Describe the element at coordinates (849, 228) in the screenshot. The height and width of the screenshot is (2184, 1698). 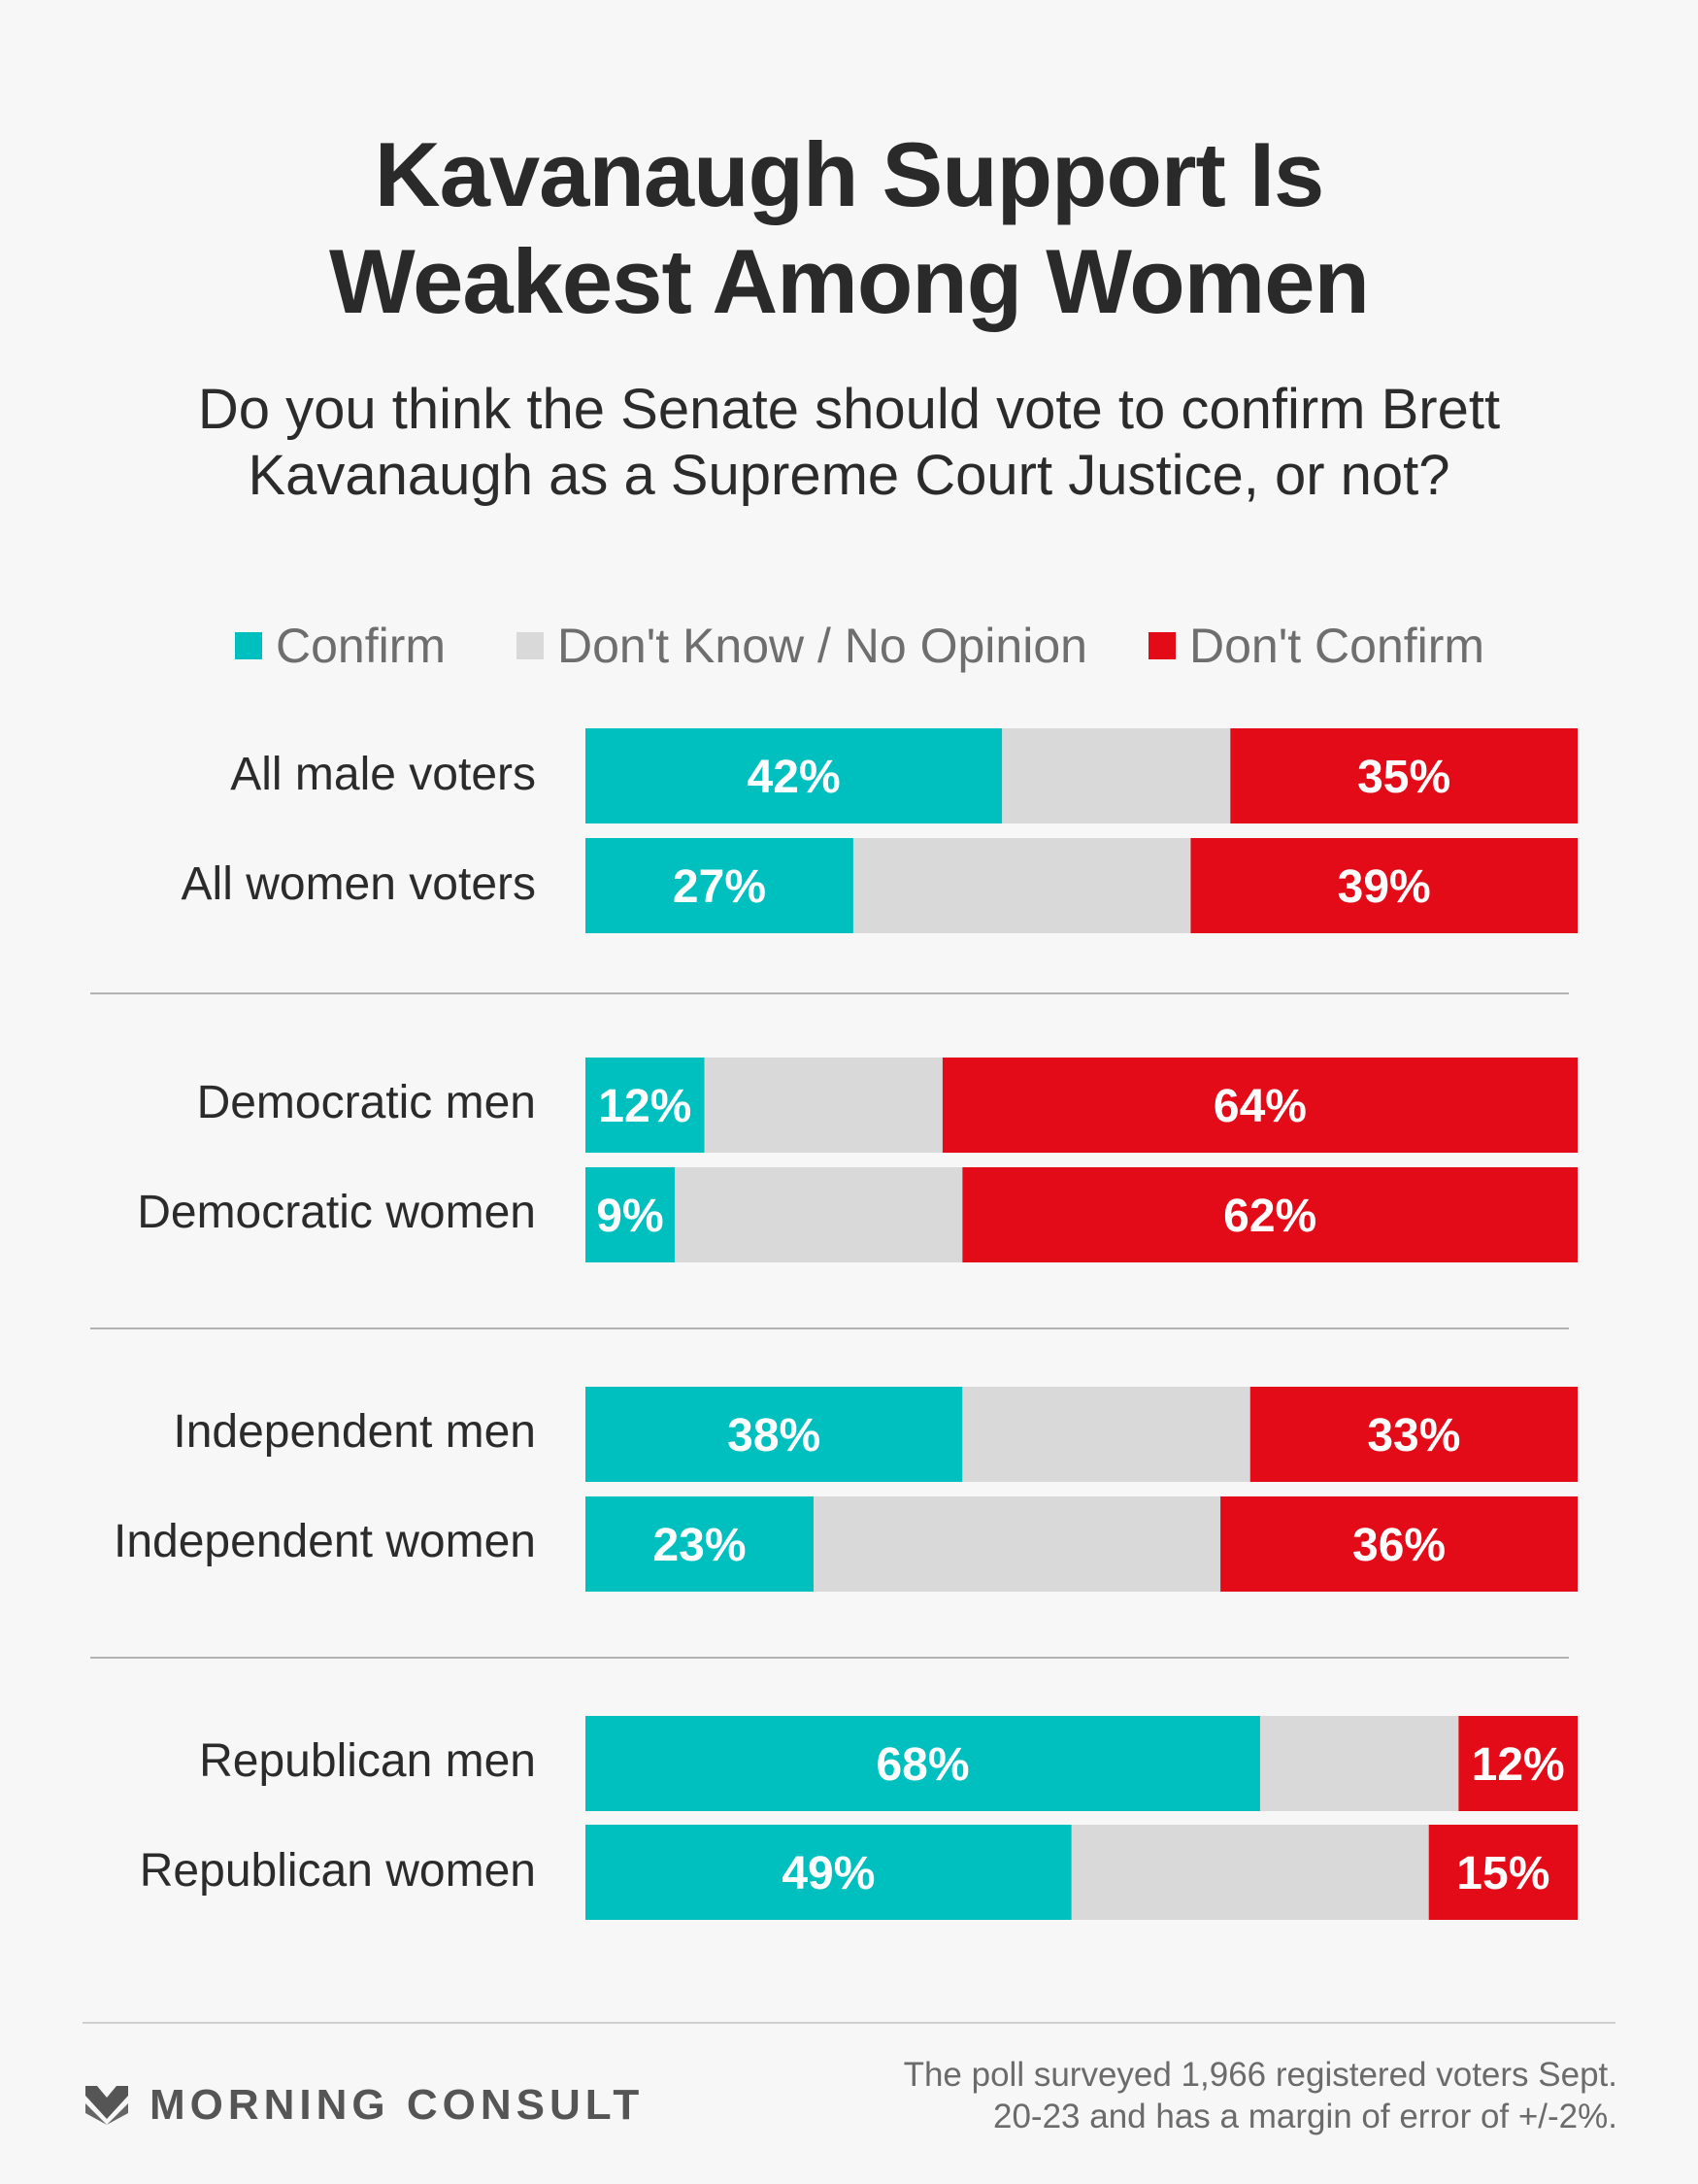
I see `chart-title: Kavanaugh Support Is Weakest Among Women` at that location.